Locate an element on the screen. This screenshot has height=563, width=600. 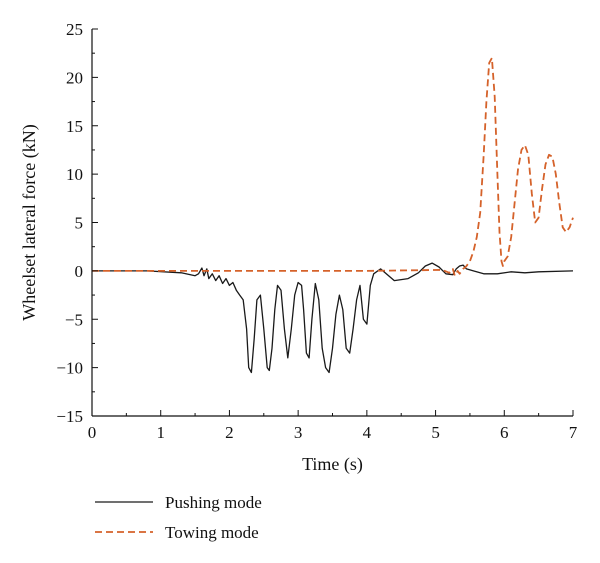
y-tick-label: −15 is located at coordinates (69, 416).